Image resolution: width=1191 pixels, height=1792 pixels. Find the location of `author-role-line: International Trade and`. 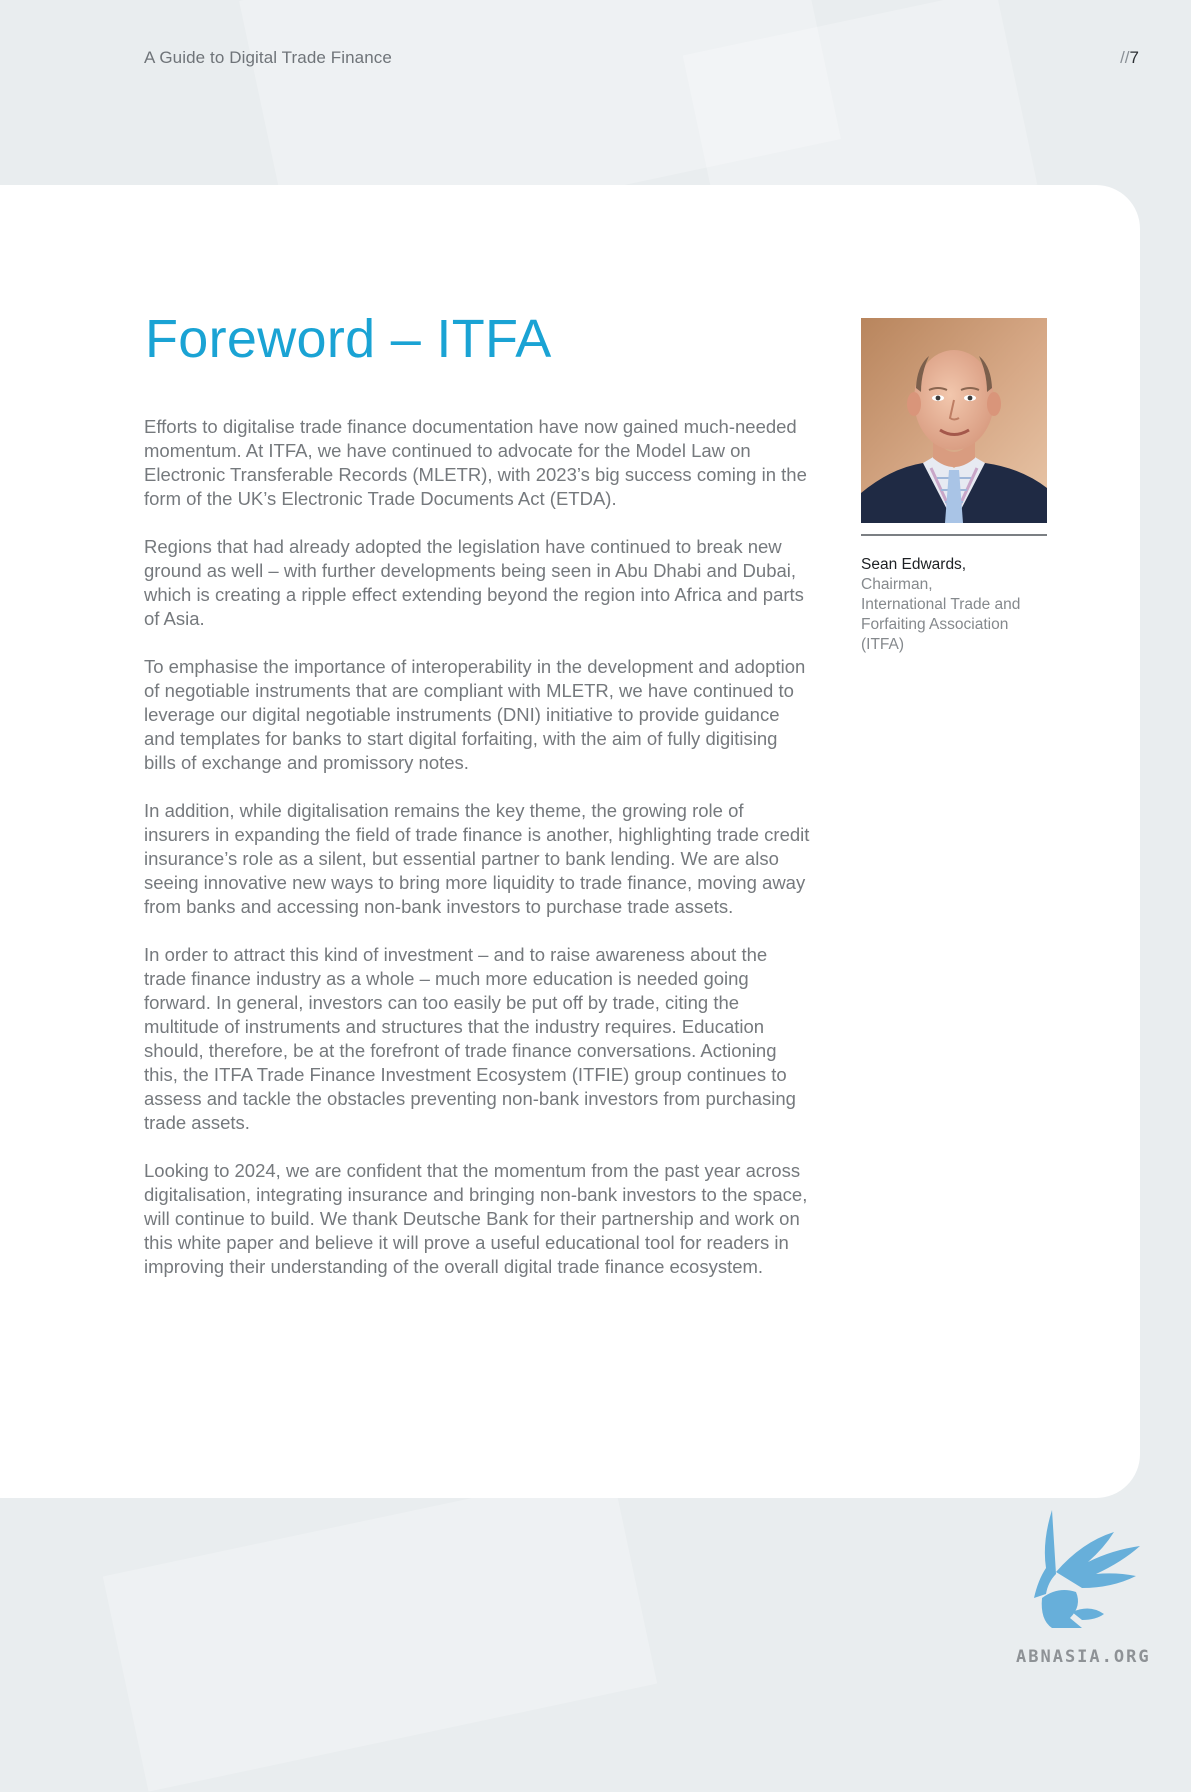

author-role-line: International Trade and is located at coordinates (941, 604).